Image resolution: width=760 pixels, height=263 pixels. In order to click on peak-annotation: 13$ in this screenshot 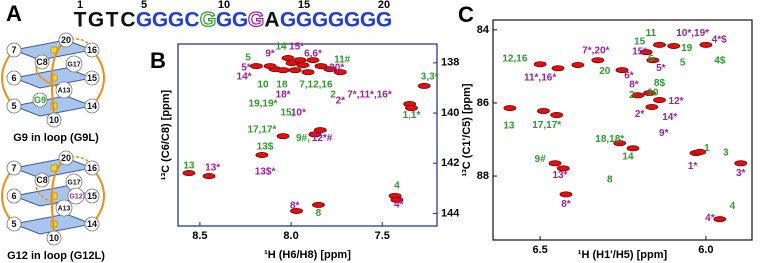, I will do `click(265, 147)`.